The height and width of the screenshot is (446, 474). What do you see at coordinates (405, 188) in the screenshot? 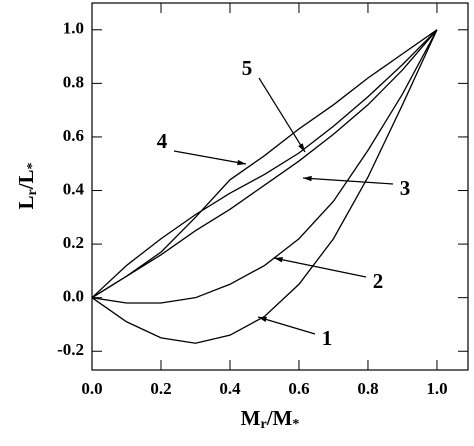
I see `curve-label: 3` at bounding box center [405, 188].